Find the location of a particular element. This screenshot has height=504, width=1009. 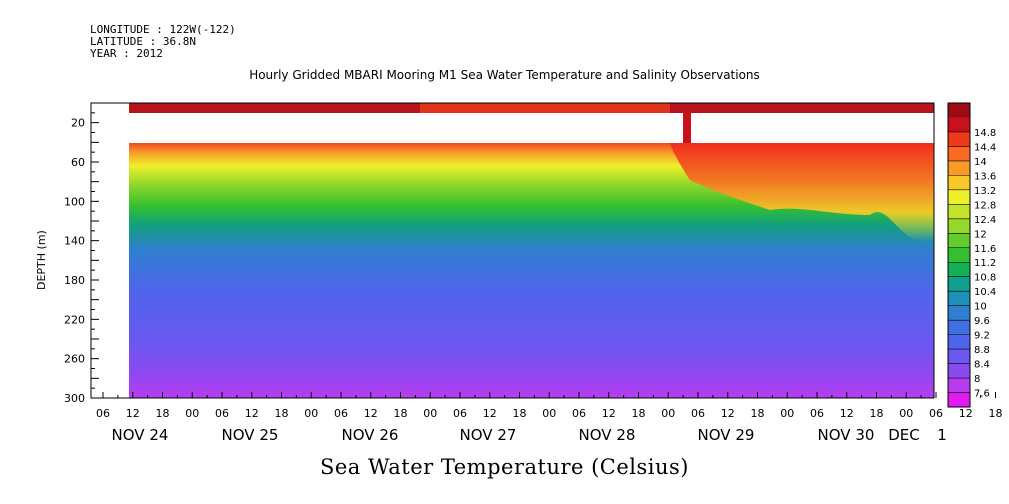

y-tick-label: 260 is located at coordinates (74, 359).